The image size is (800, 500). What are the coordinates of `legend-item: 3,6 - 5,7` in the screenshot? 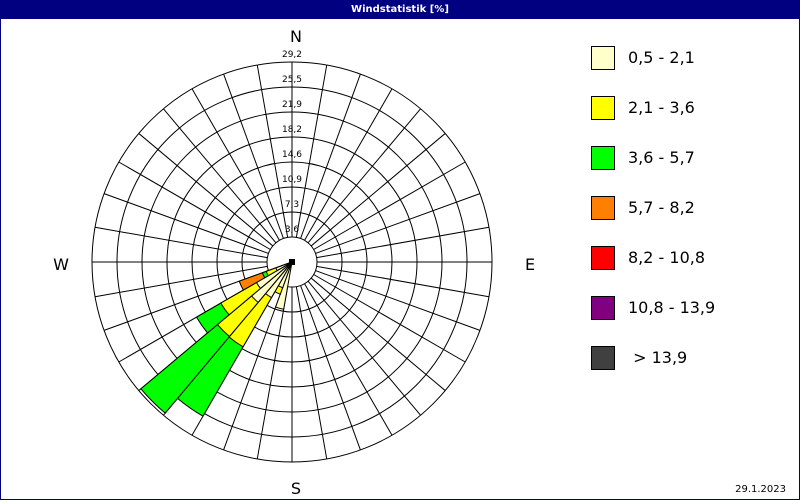 It's located at (691, 159).